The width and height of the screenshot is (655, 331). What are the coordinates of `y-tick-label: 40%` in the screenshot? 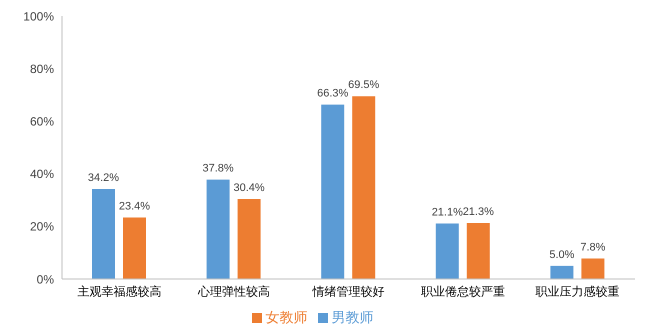 It's located at (42, 174).